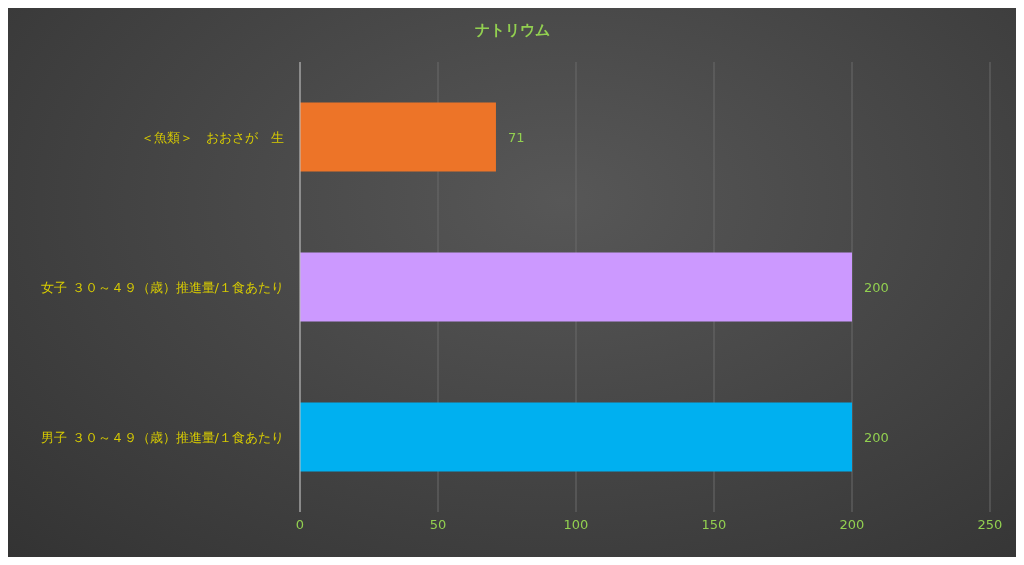  What do you see at coordinates (990, 525) in the screenshot?
I see `x-tick-label: 250` at bounding box center [990, 525].